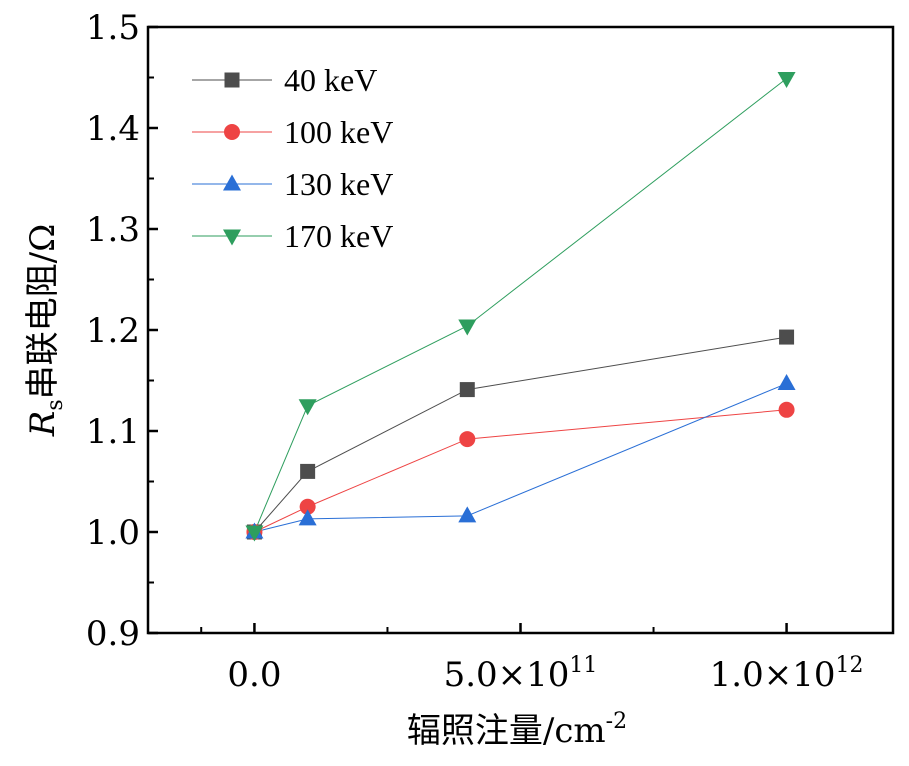 The image size is (909, 766). What do you see at coordinates (616, 721) in the screenshot?
I see `x-axis-title-superscript: -2` at bounding box center [616, 721].